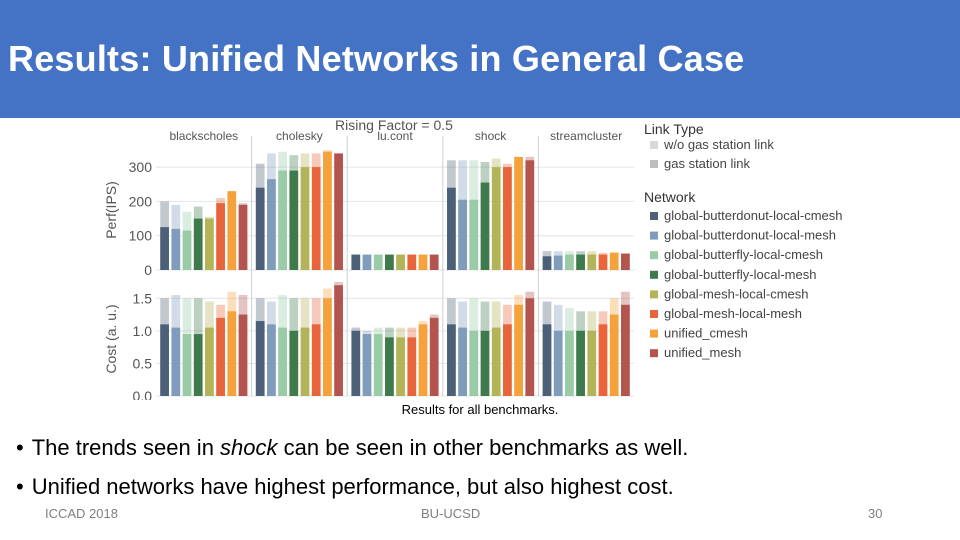  What do you see at coordinates (81, 513) in the screenshot?
I see `footer-conference: ICCAD 2018` at bounding box center [81, 513].